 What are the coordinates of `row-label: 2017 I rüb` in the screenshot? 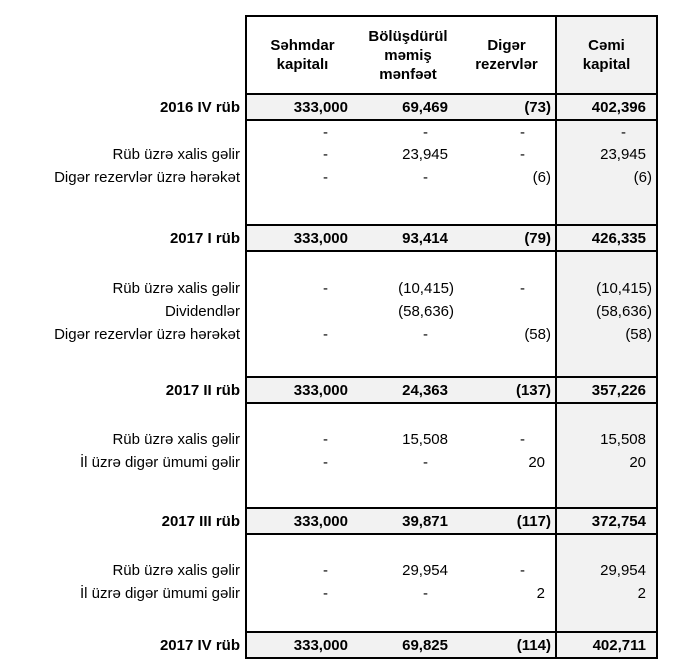 It's located at (204, 238).